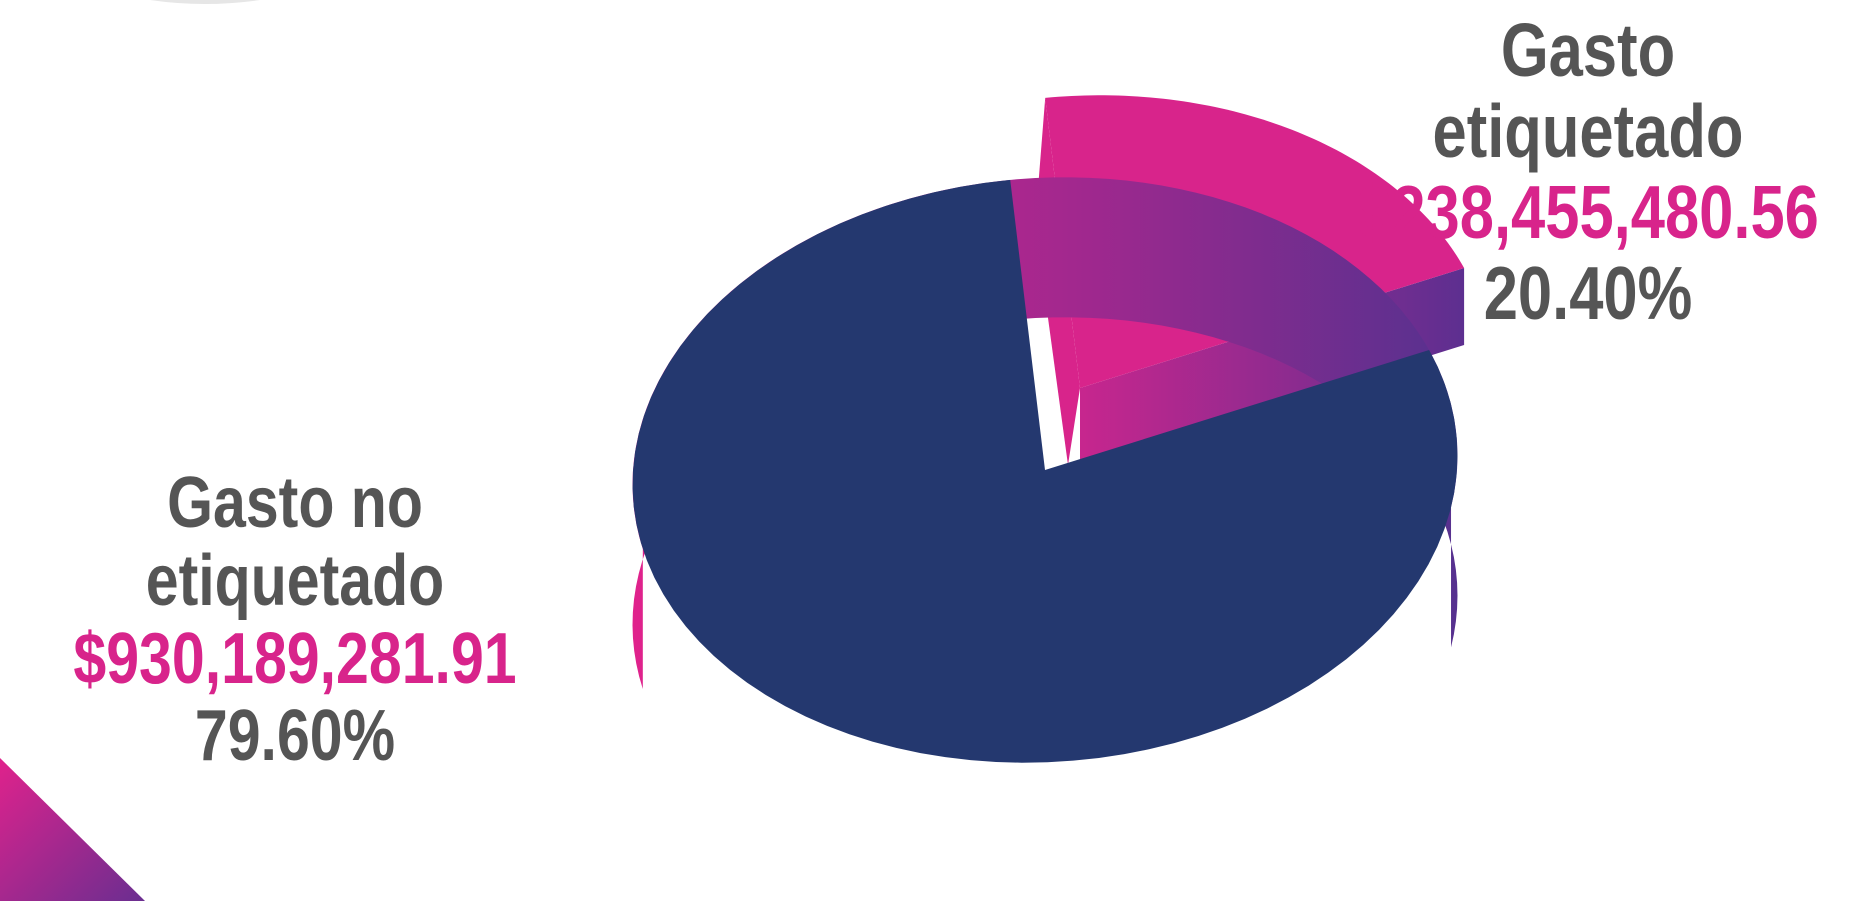 The width and height of the screenshot is (1871, 901). Describe the element at coordinates (72, 829) in the screenshot. I see `corner-decoration` at that location.